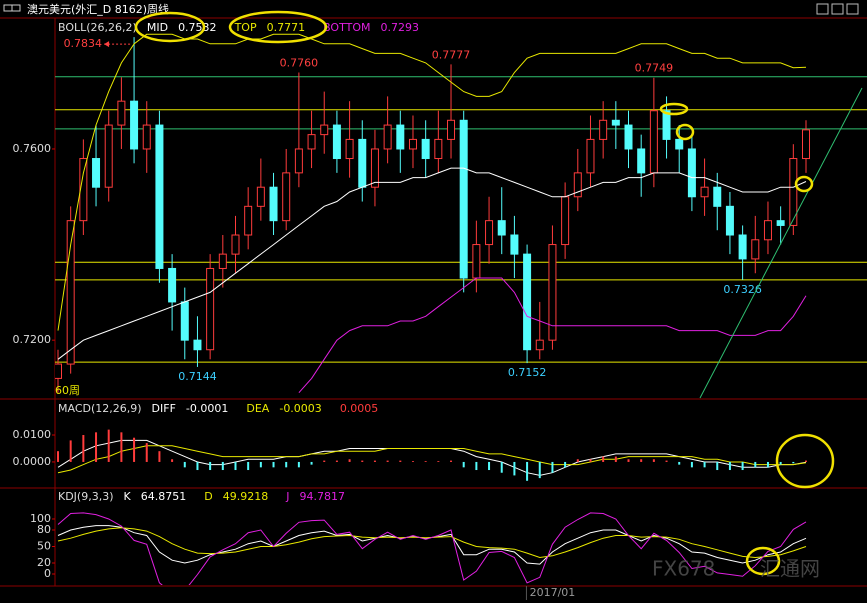  I want to click on legend-value: 64.8751, so click(164, 496).